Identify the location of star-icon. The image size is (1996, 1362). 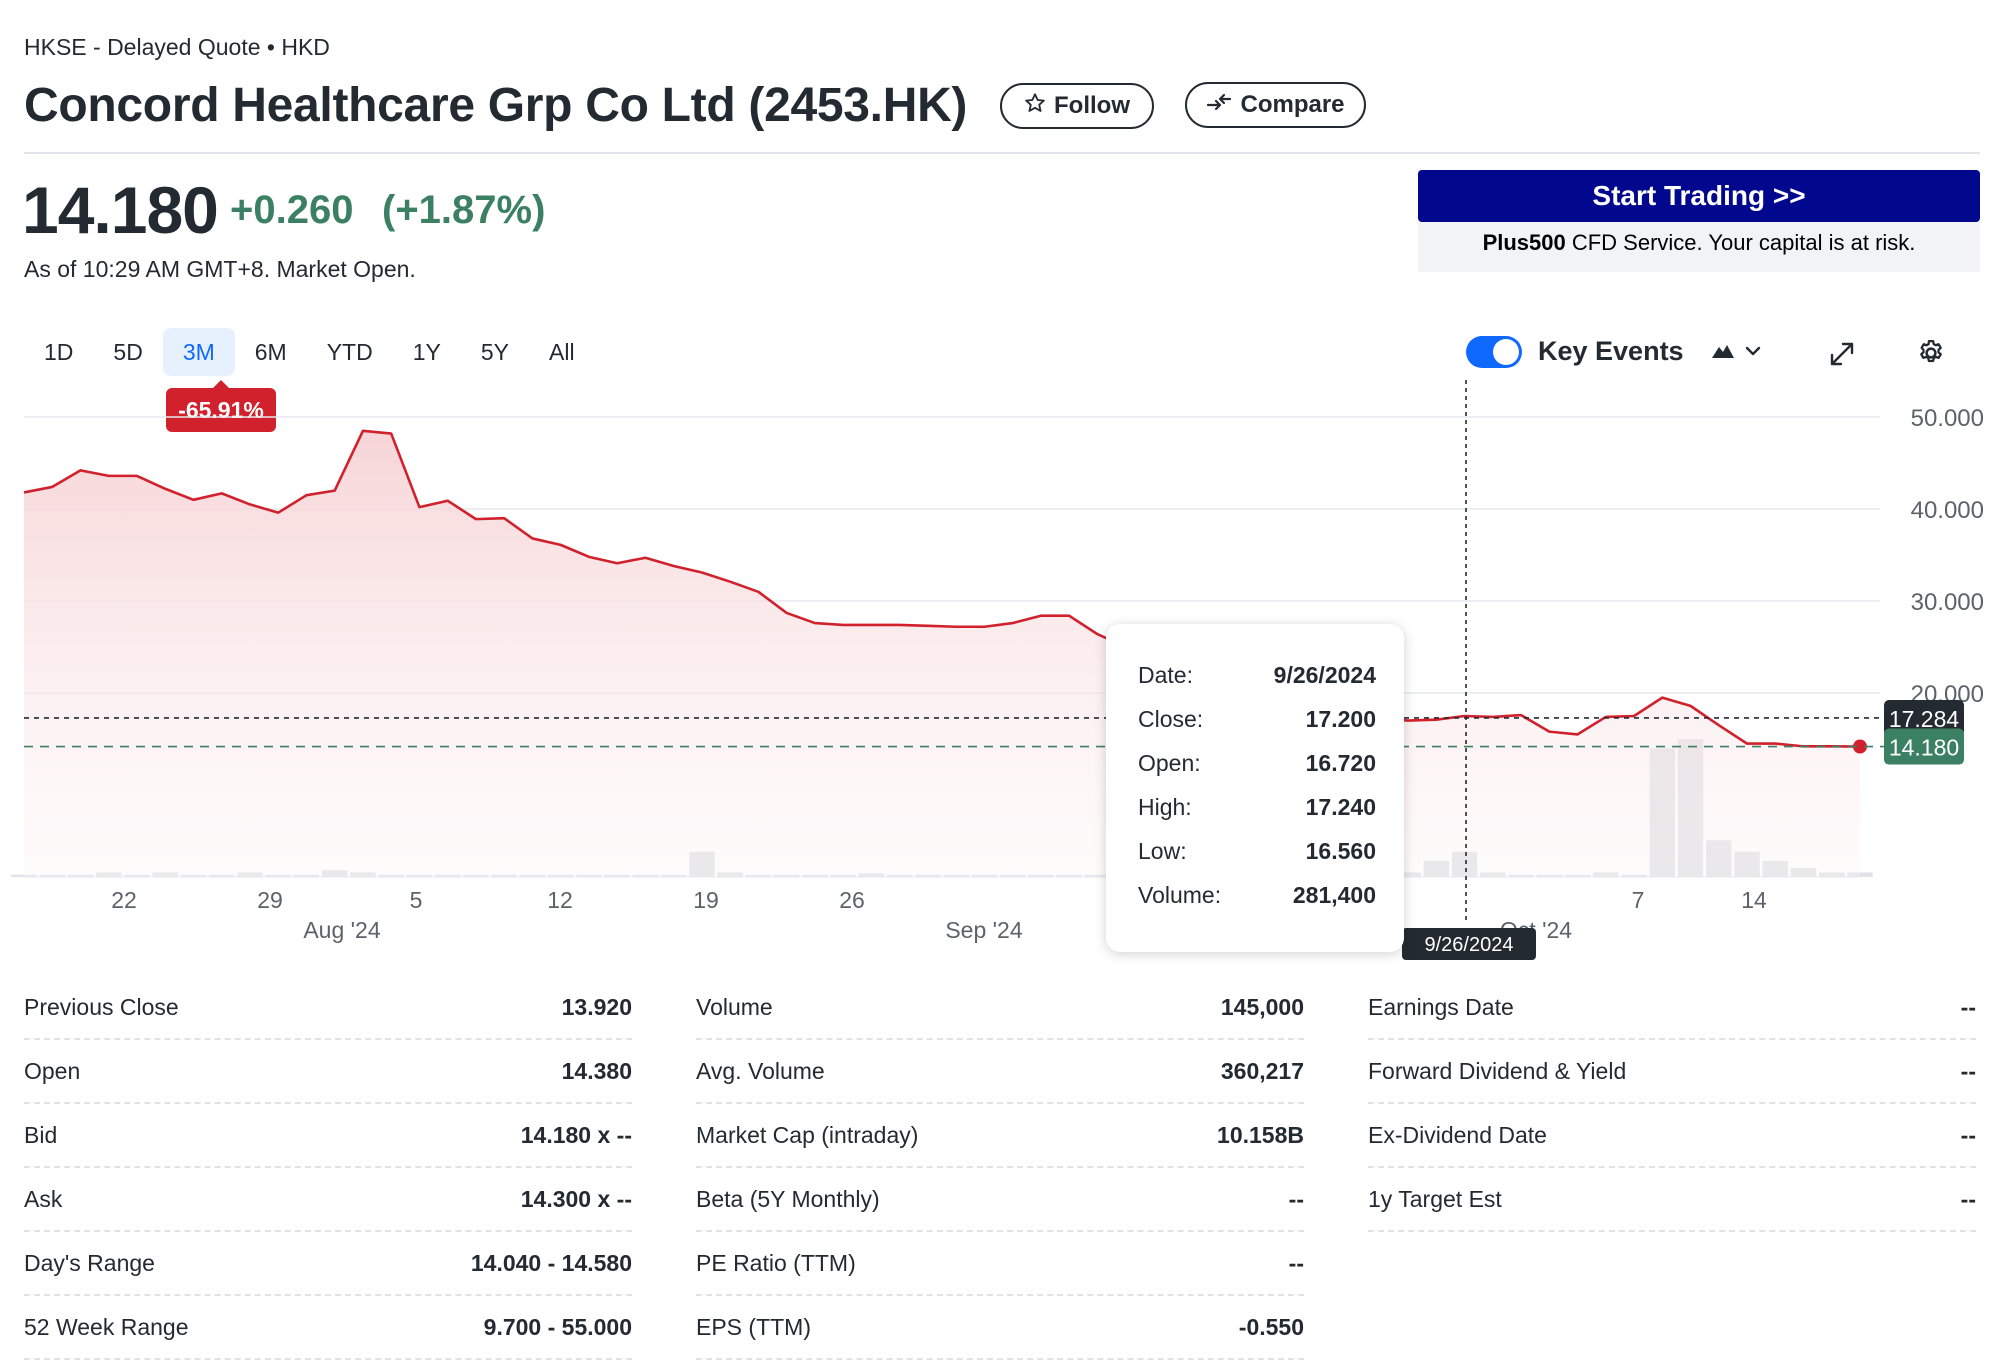
(1035, 106).